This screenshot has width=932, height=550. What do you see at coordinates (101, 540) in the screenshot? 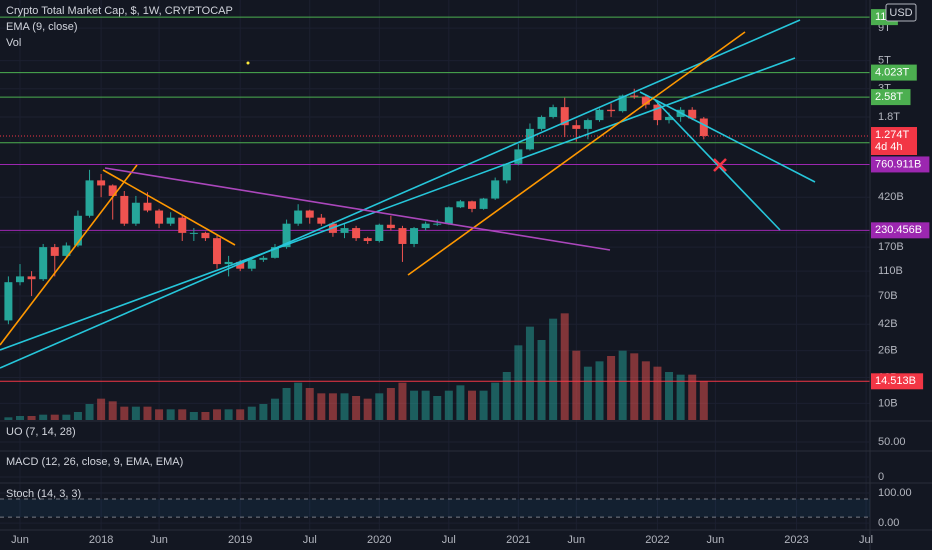
I see `x-tick-label: 2018` at bounding box center [101, 540].